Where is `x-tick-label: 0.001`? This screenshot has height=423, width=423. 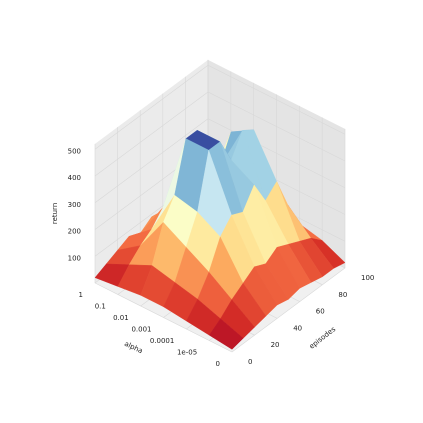 x-tick-label: 0.001 is located at coordinates (141, 330).